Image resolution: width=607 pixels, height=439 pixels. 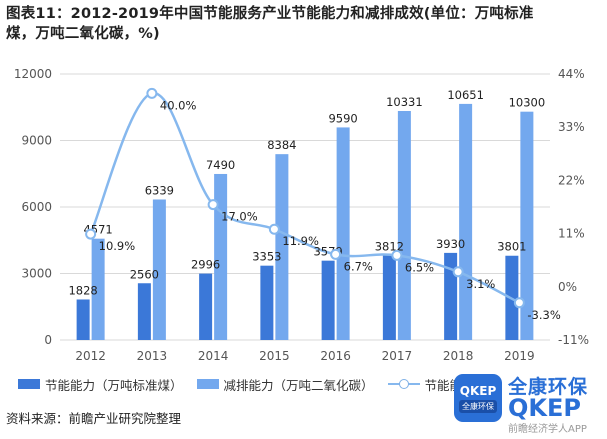 What do you see at coordinates (571, 74) in the screenshot?
I see `y-right-tick-label: 44%` at bounding box center [571, 74].